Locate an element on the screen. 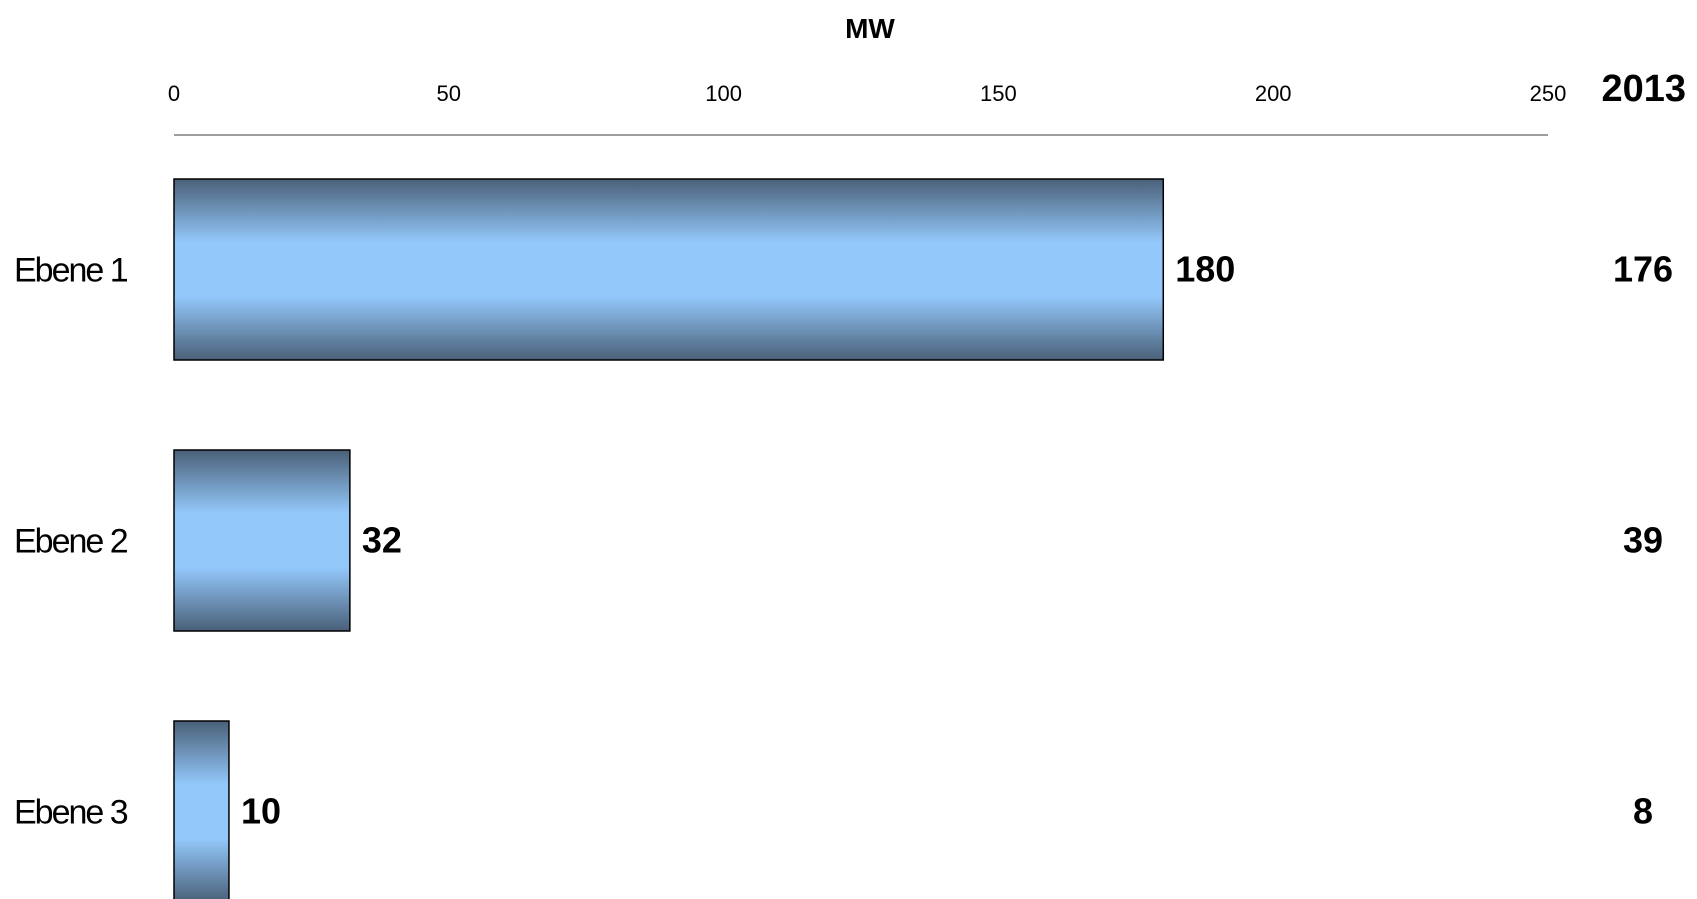  category-label: Ebene 2 is located at coordinates (71, 542).